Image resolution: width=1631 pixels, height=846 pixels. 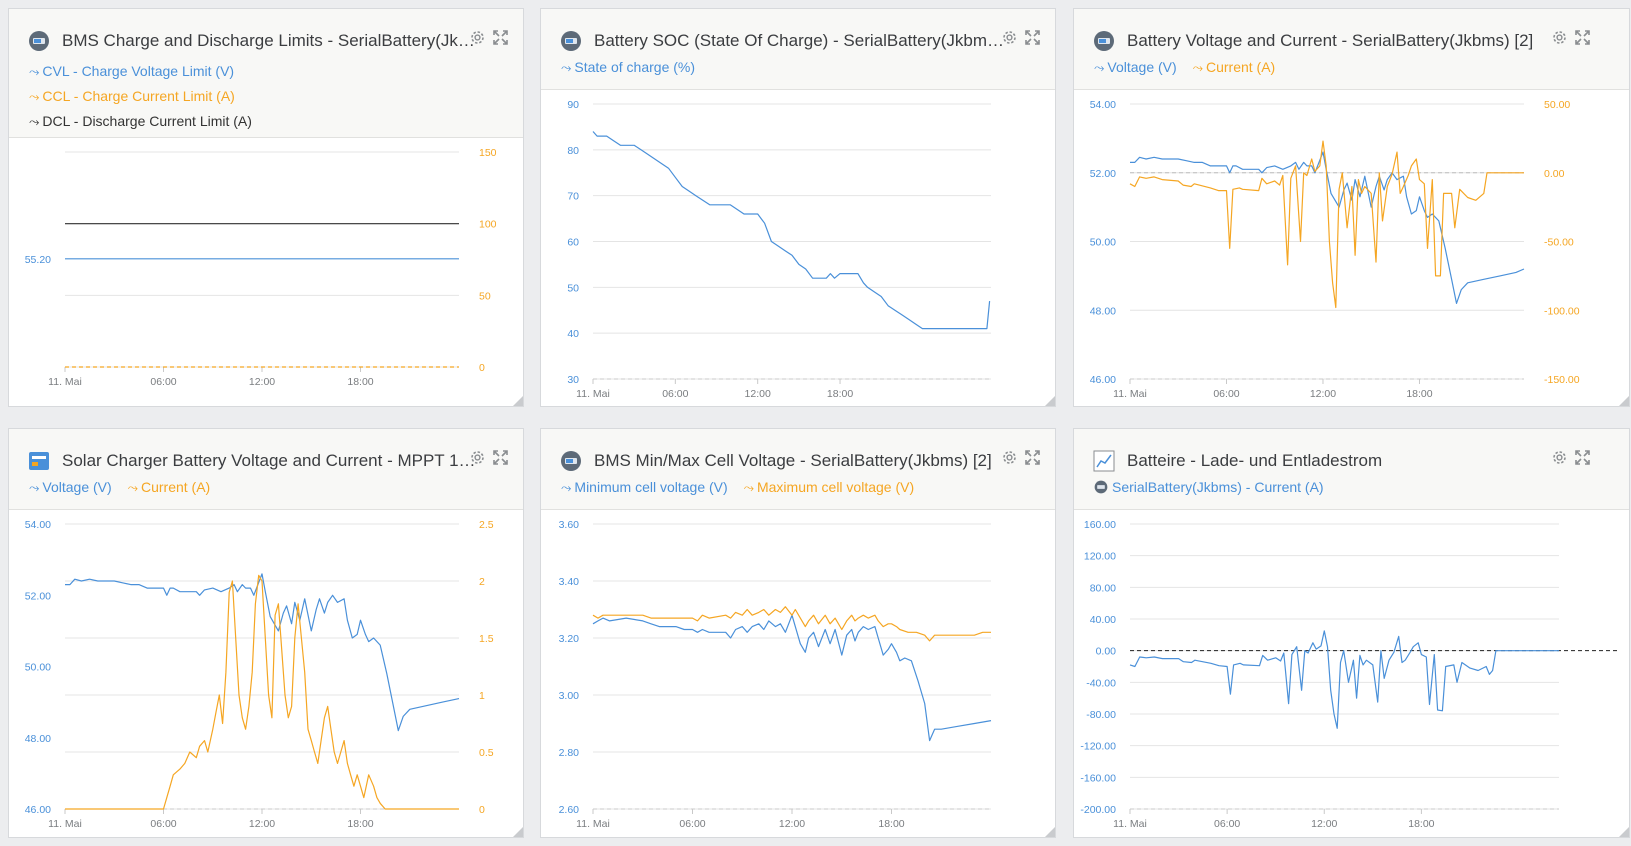 What do you see at coordinates (1562, 311) in the screenshot?
I see `y-tick-label: -100.00` at bounding box center [1562, 311].